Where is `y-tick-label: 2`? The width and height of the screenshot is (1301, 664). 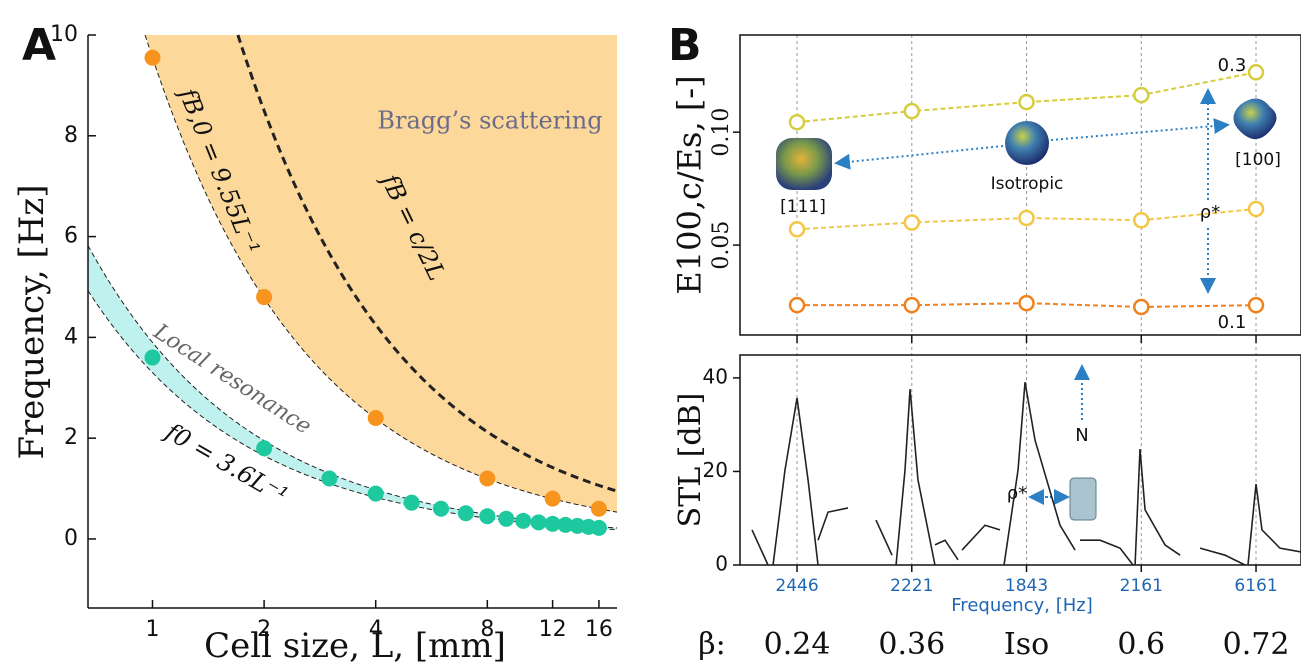 y-tick-label: 2 is located at coordinates (71, 437).